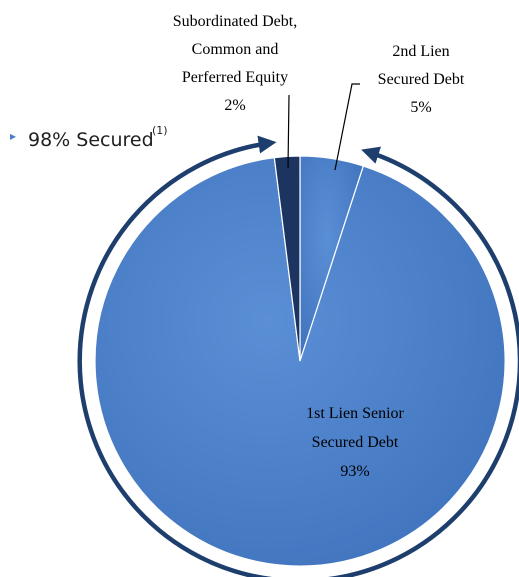 The height and width of the screenshot is (577, 519). Describe the element at coordinates (287, 258) in the screenshot. I see `slice-subordinated` at that location.